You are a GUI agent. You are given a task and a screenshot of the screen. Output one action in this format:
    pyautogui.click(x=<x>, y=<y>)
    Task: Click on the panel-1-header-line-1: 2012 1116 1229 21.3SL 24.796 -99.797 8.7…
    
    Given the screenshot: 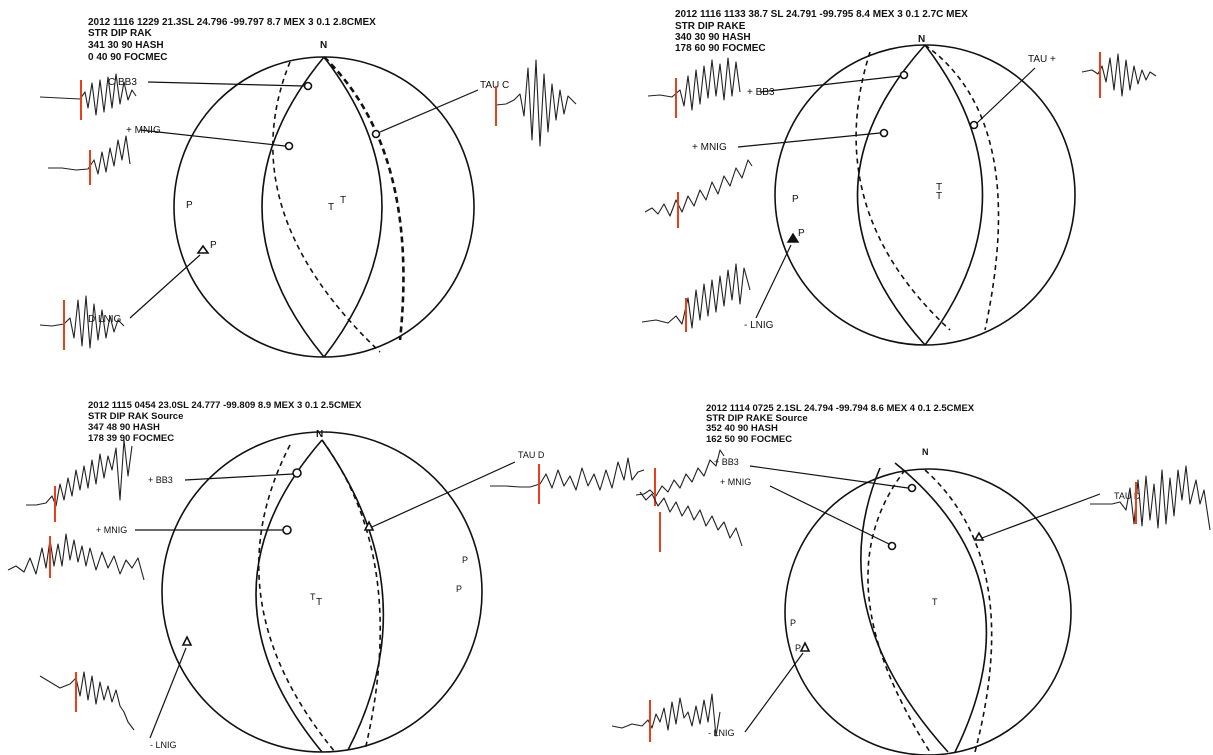 What is the action you would take?
    pyautogui.click(x=232, y=22)
    